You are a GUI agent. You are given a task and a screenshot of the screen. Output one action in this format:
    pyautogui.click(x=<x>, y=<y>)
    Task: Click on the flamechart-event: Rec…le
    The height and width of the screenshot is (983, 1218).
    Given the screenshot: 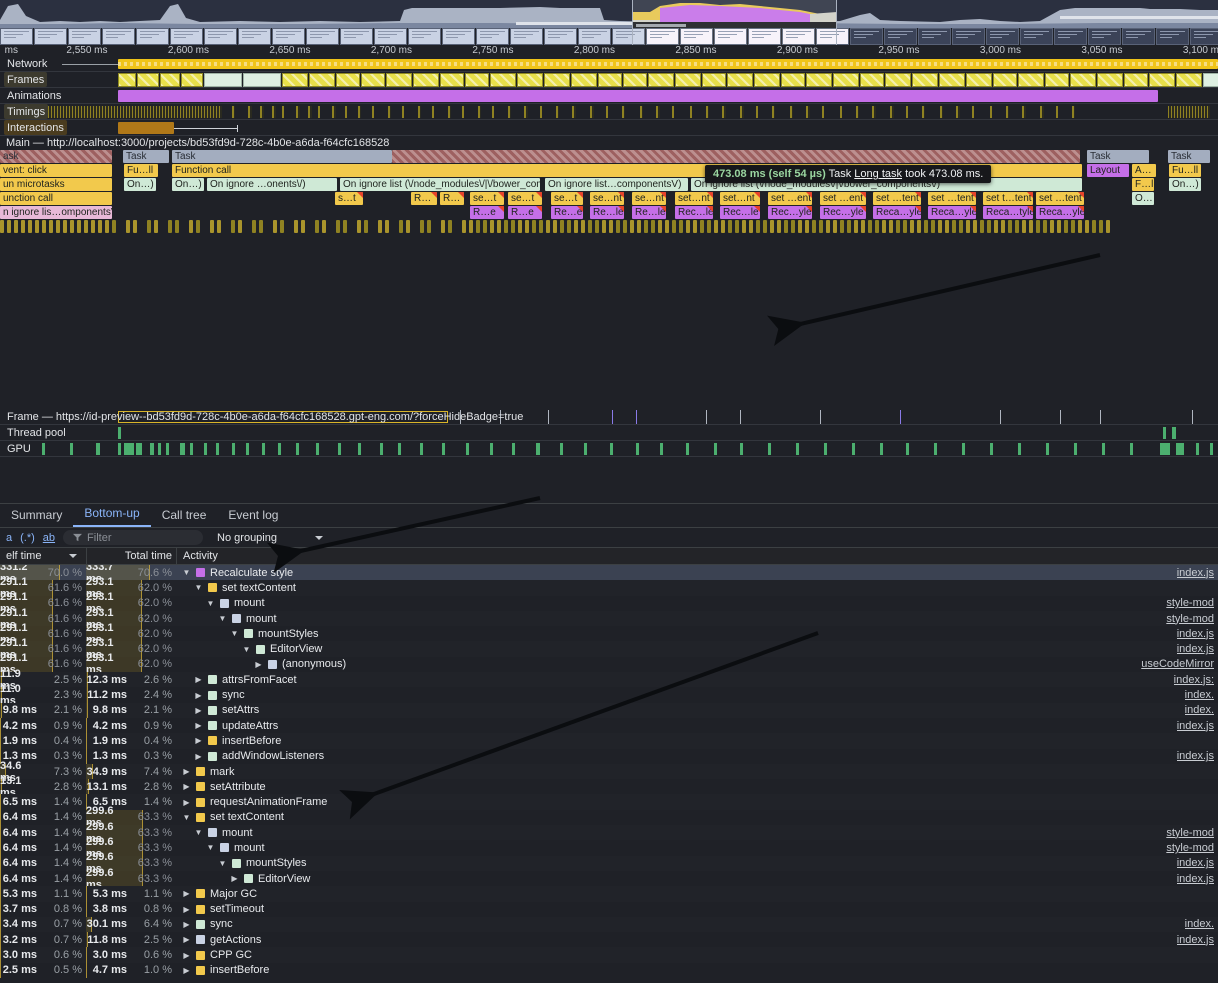 What is the action you would take?
    pyautogui.click(x=740, y=212)
    